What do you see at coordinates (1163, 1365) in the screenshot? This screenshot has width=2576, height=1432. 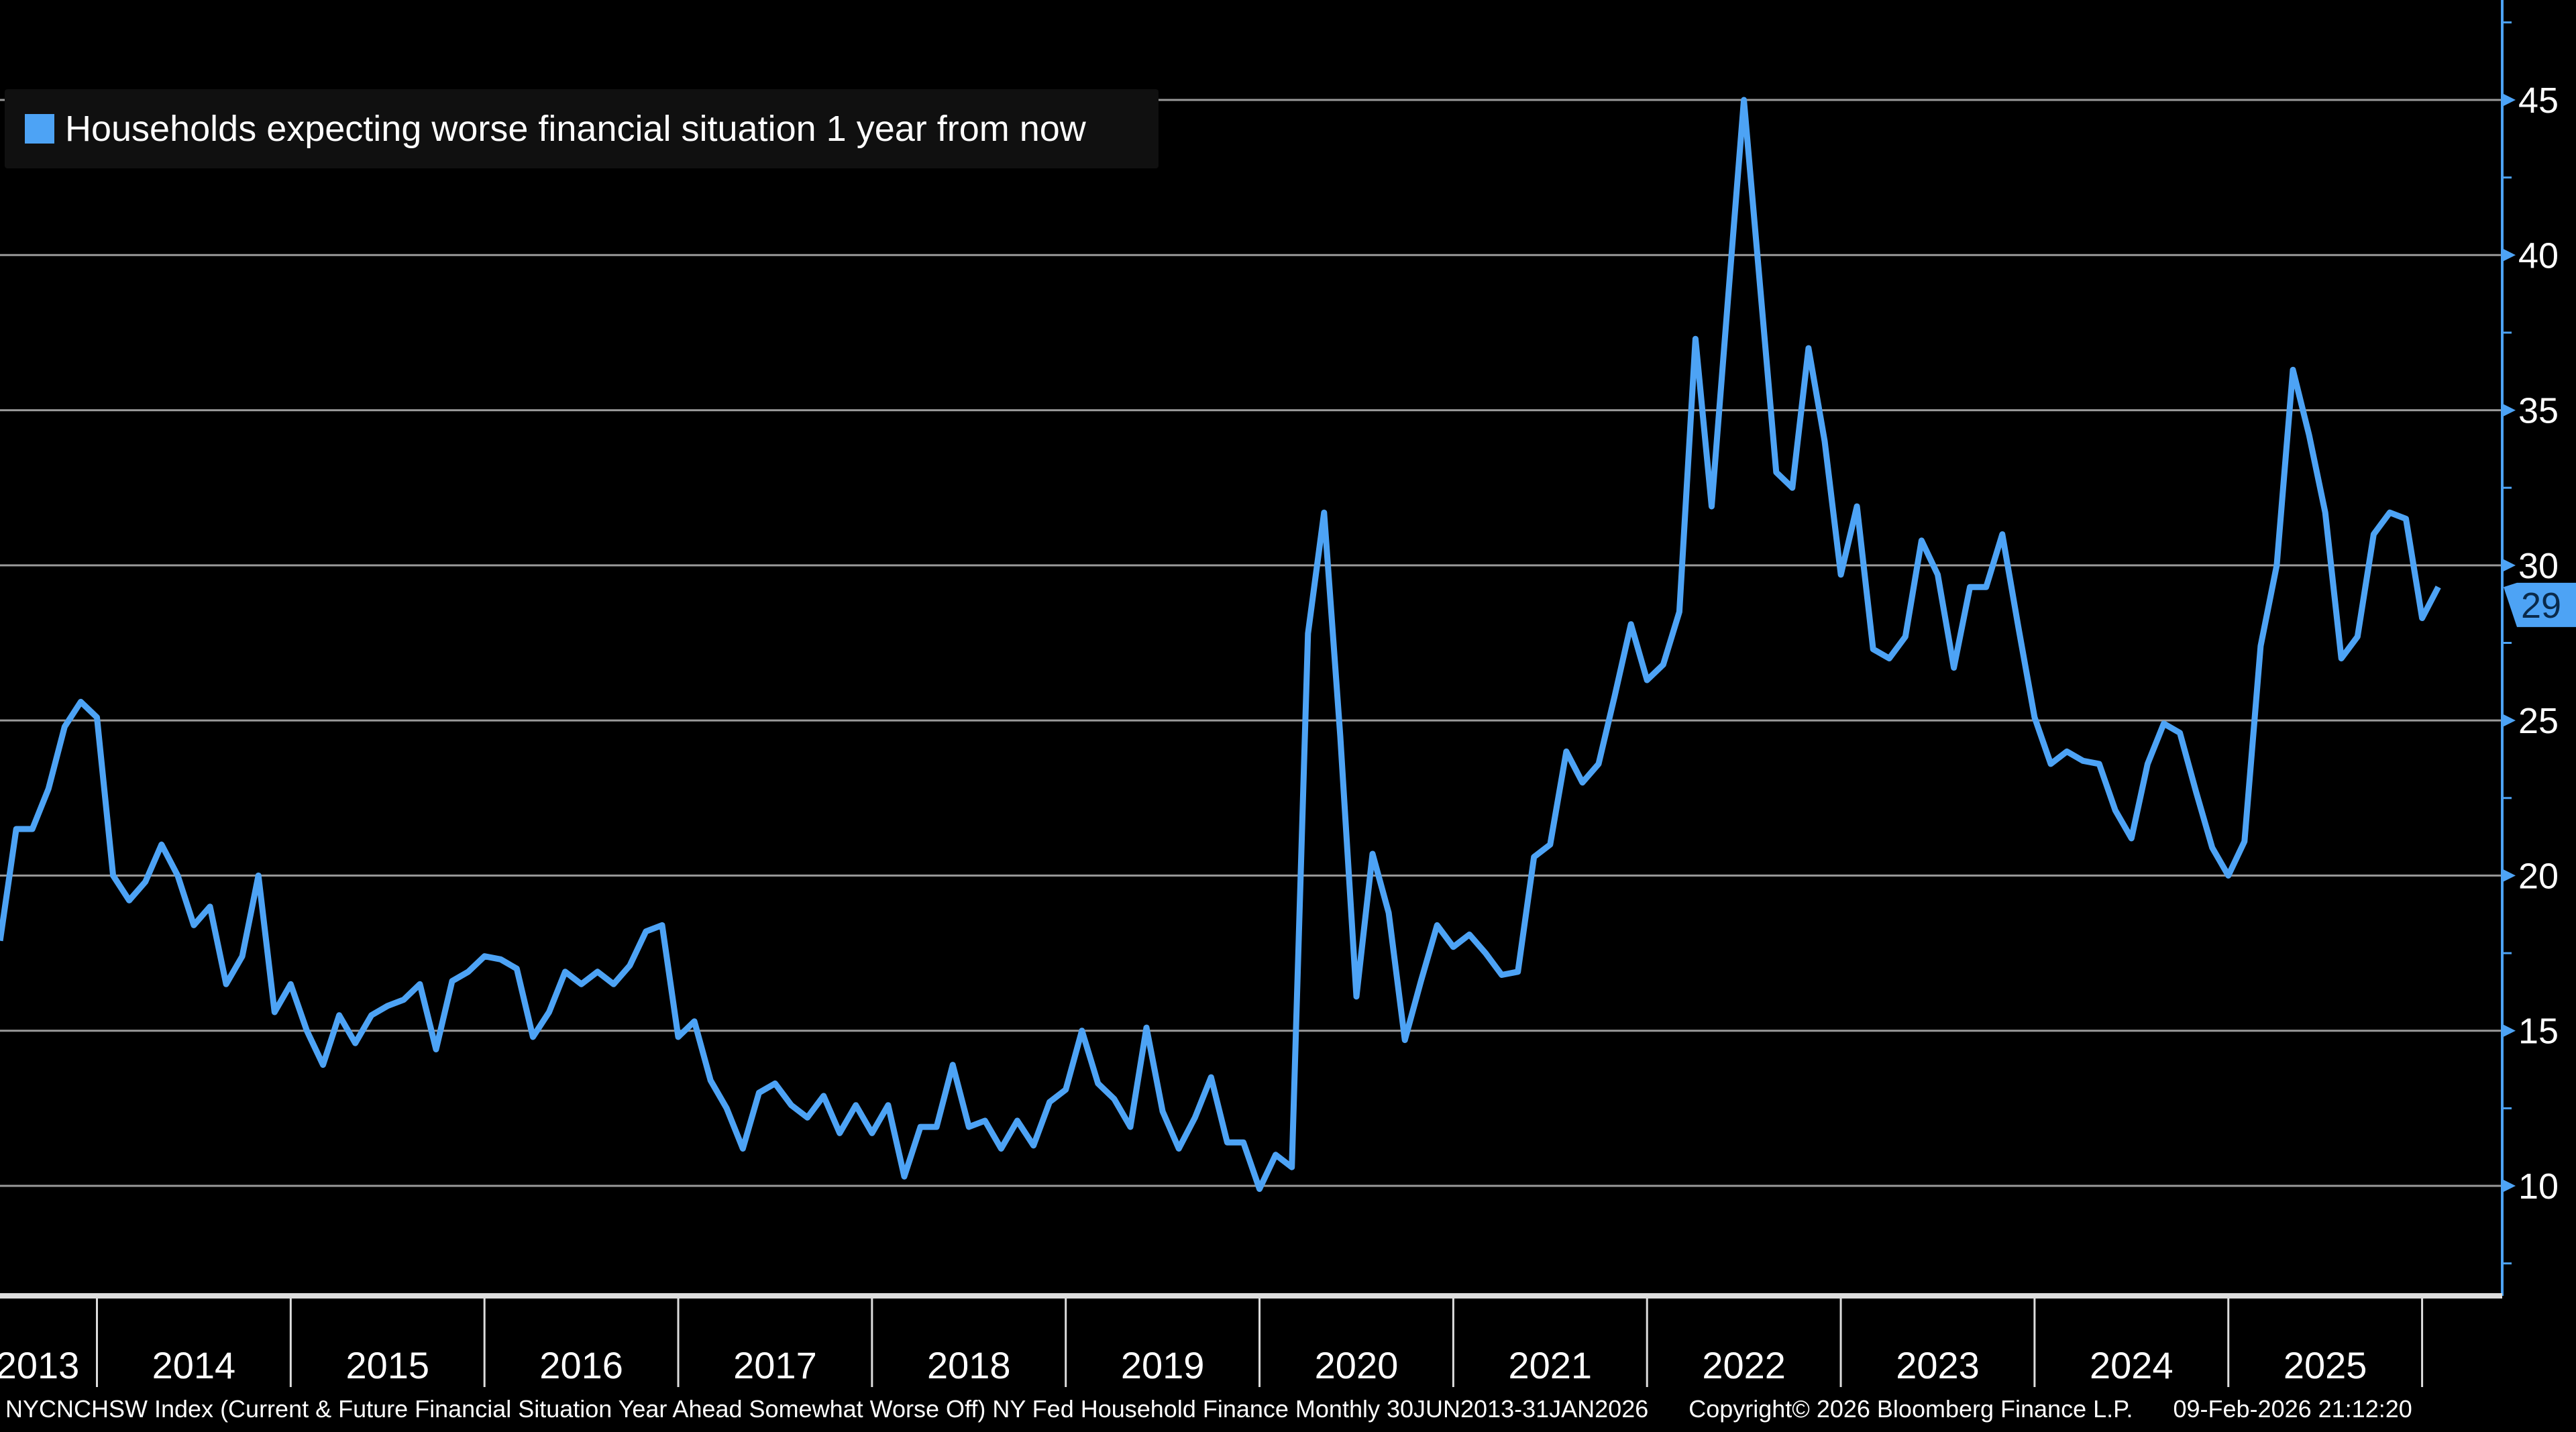 I see `x-tick-label: 2019` at bounding box center [1163, 1365].